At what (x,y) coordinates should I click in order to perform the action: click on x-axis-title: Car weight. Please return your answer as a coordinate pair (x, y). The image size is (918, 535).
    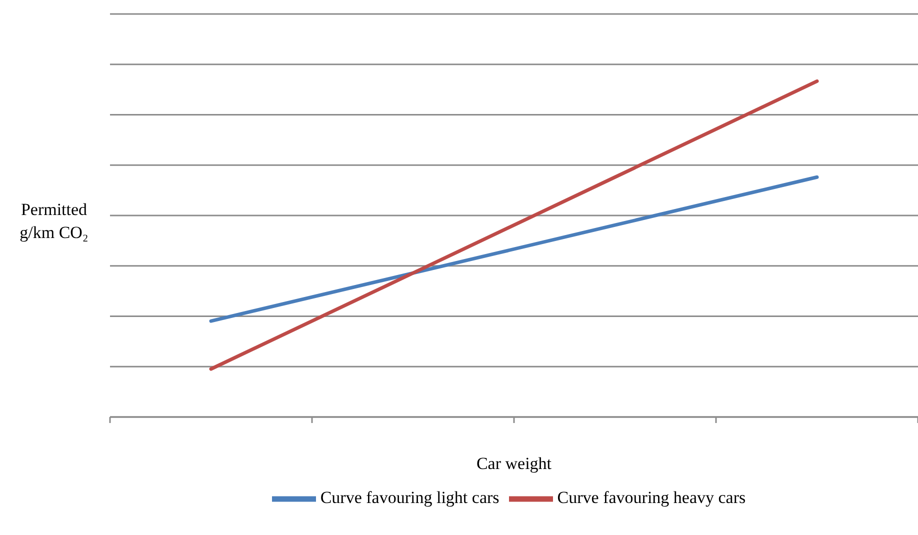
    Looking at the image, I should click on (514, 463).